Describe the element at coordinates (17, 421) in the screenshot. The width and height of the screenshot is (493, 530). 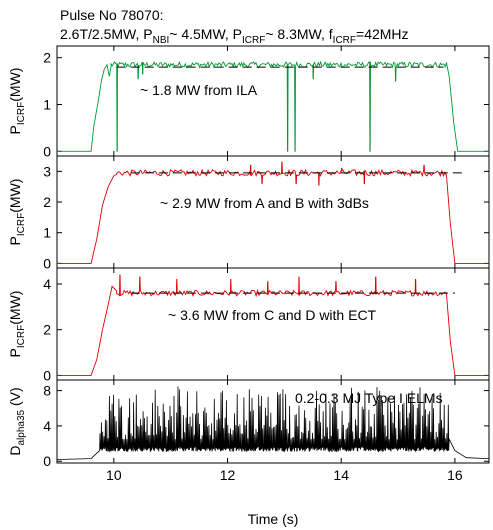
I see `y-axis-label: Dalpha35 (V)` at that location.